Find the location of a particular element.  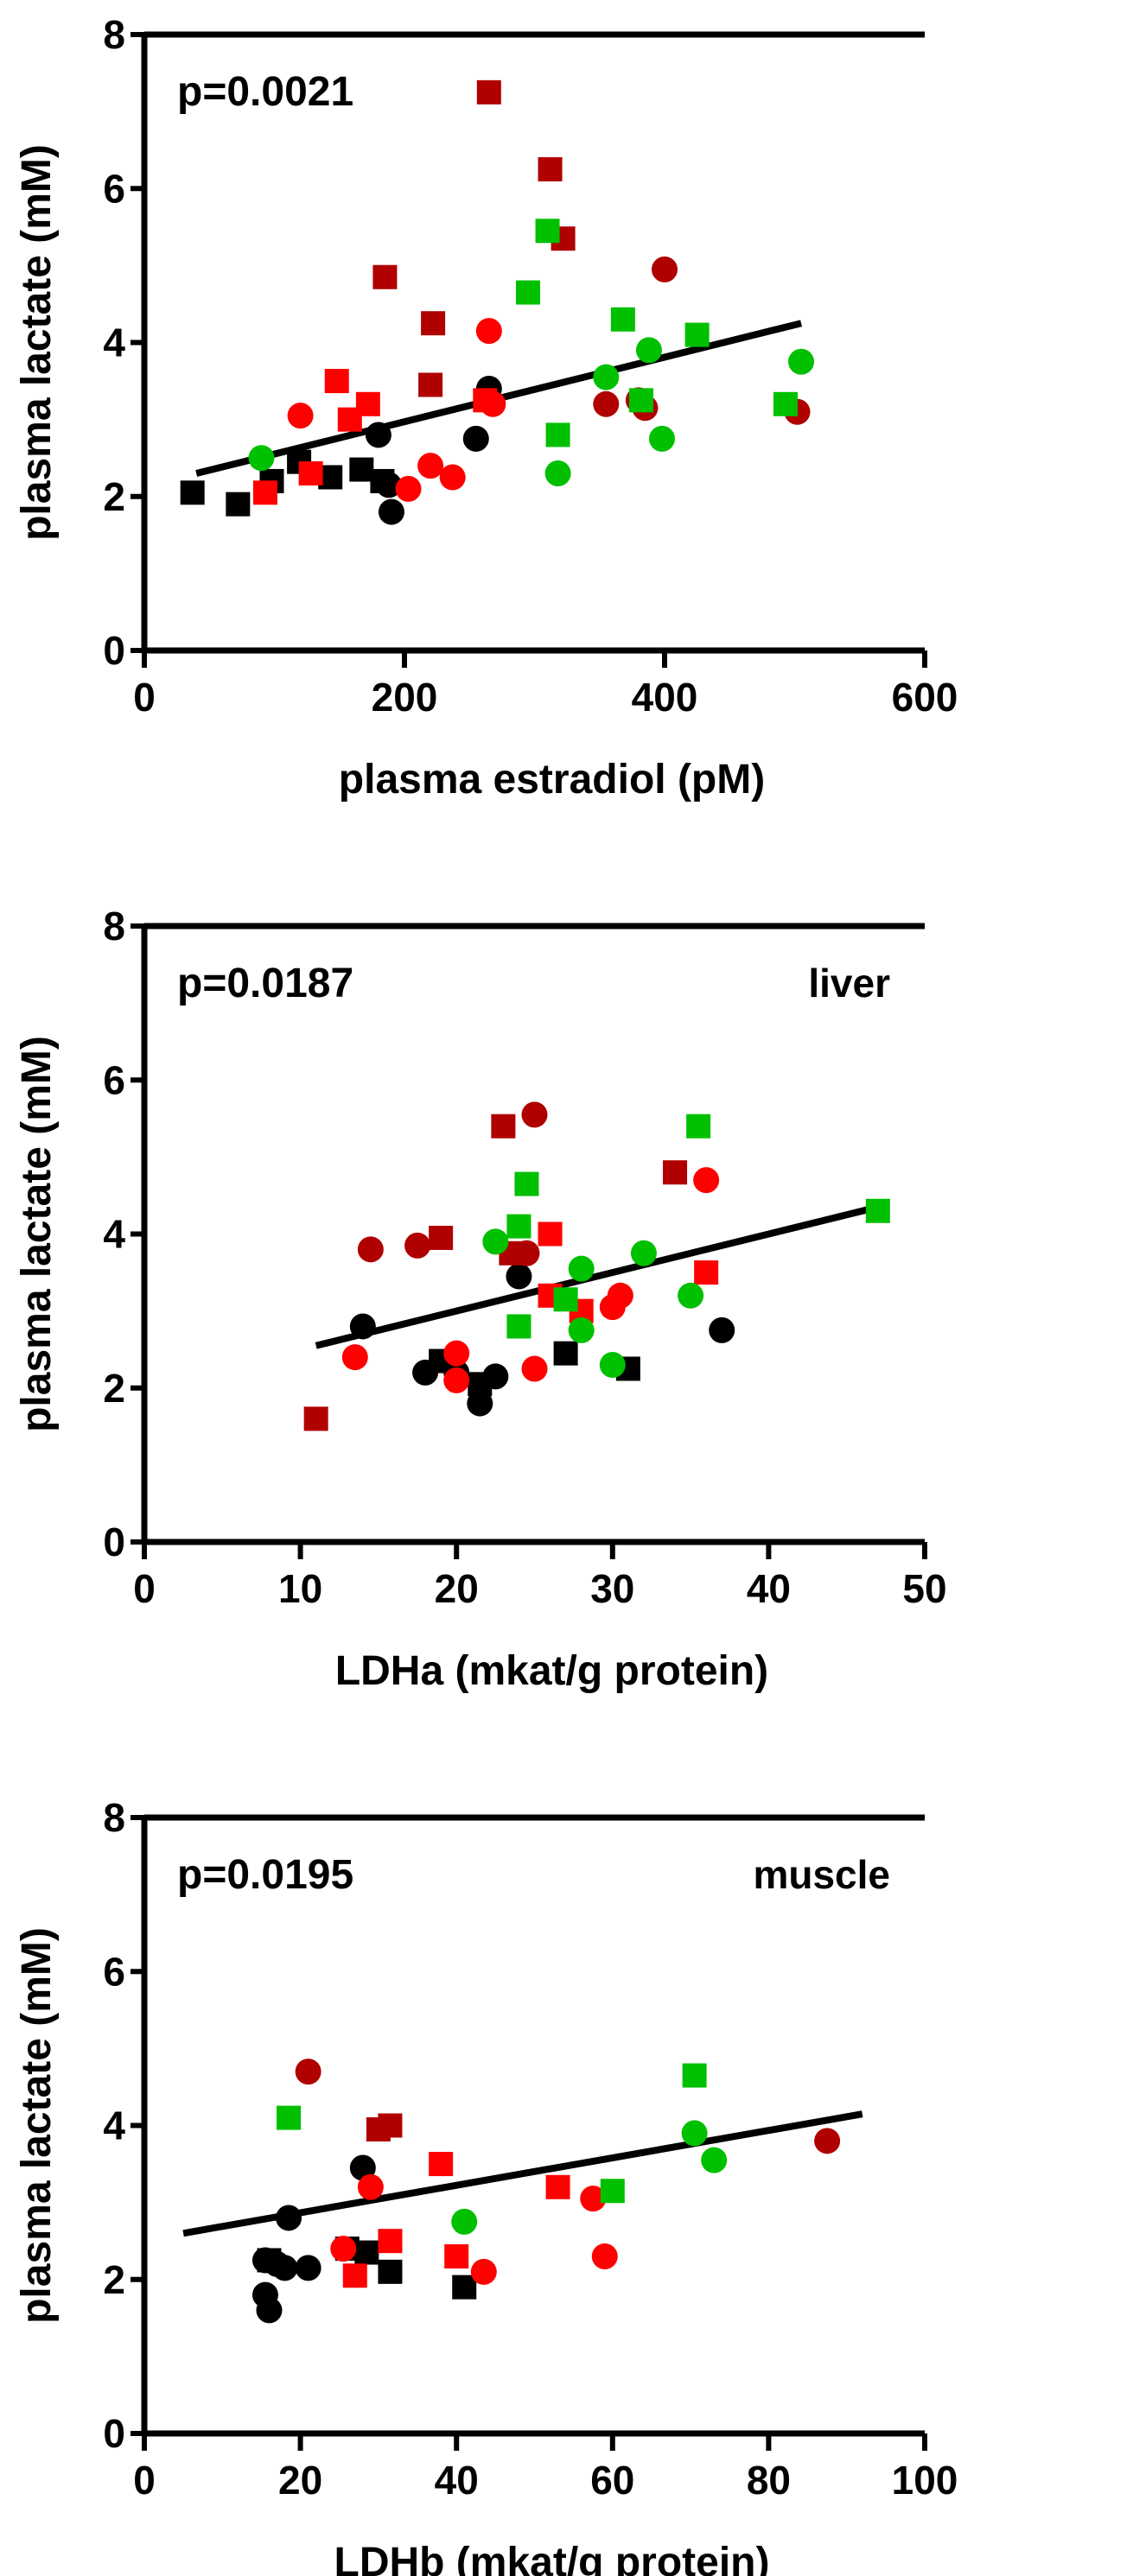

x-tick-label: 80 is located at coordinates (769, 2480).